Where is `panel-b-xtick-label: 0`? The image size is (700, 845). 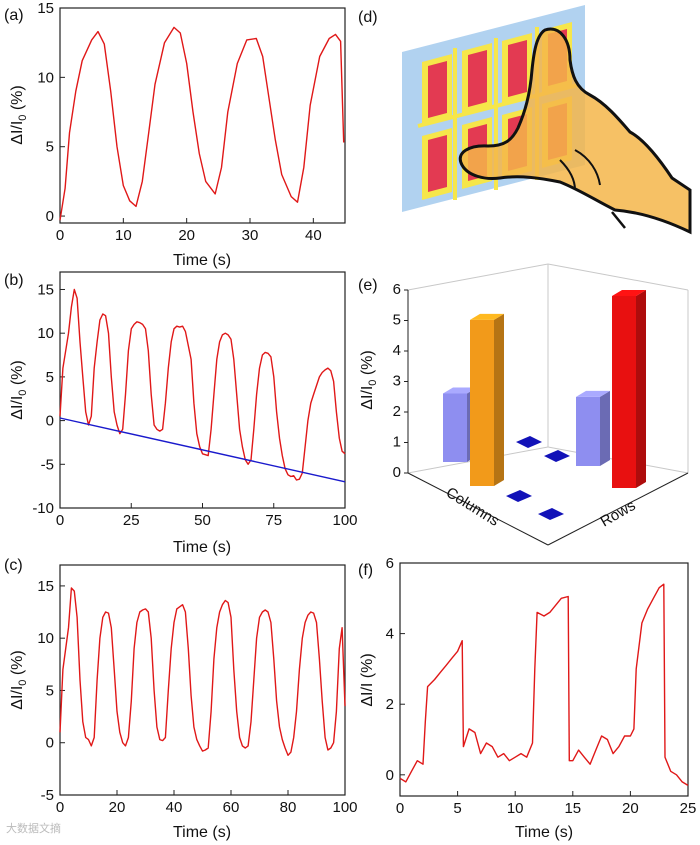 panel-b-xtick-label: 0 is located at coordinates (60, 520).